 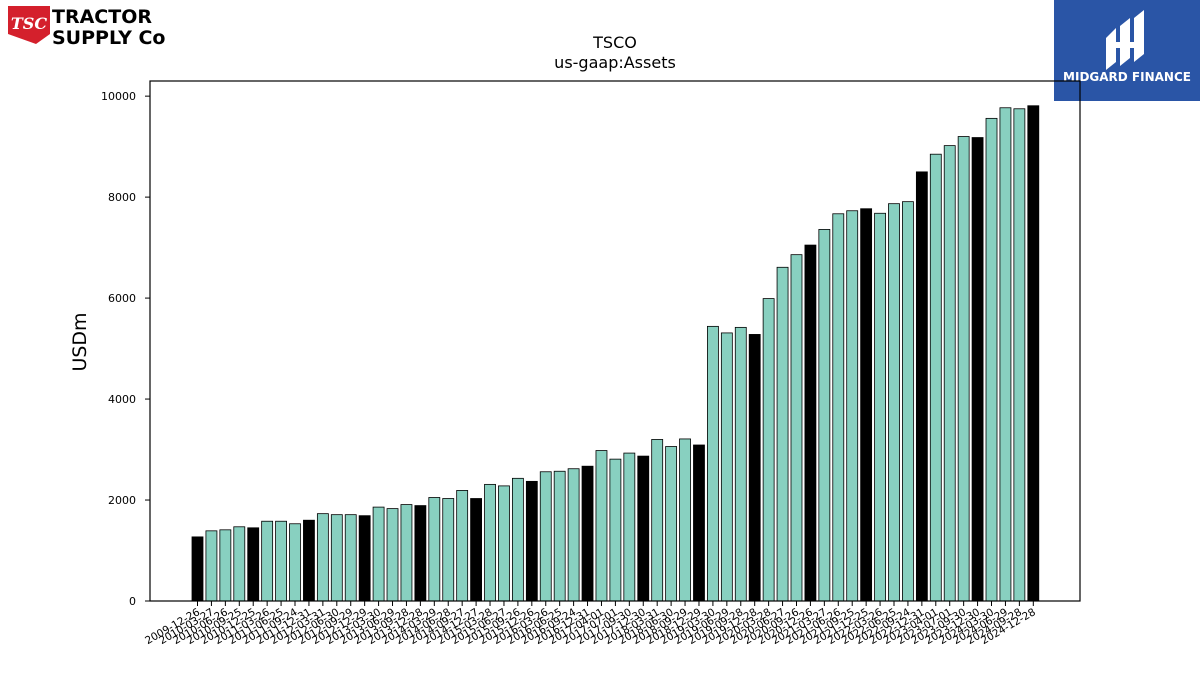 I want to click on y-tick-label: 0, so click(x=132, y=601).